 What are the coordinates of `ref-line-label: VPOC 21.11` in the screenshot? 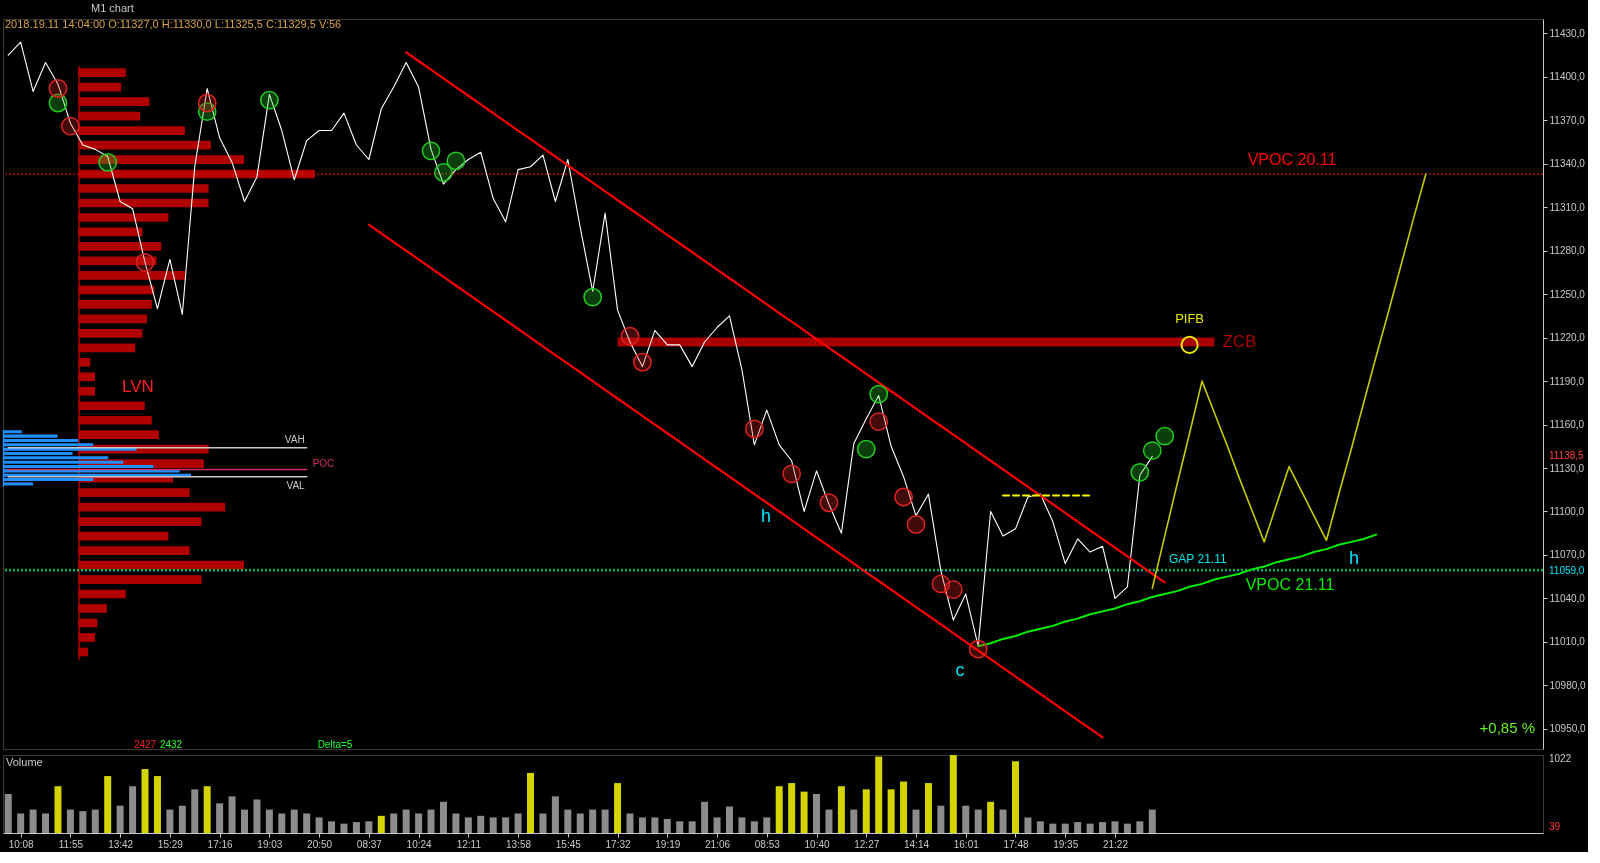 It's located at (1290, 585).